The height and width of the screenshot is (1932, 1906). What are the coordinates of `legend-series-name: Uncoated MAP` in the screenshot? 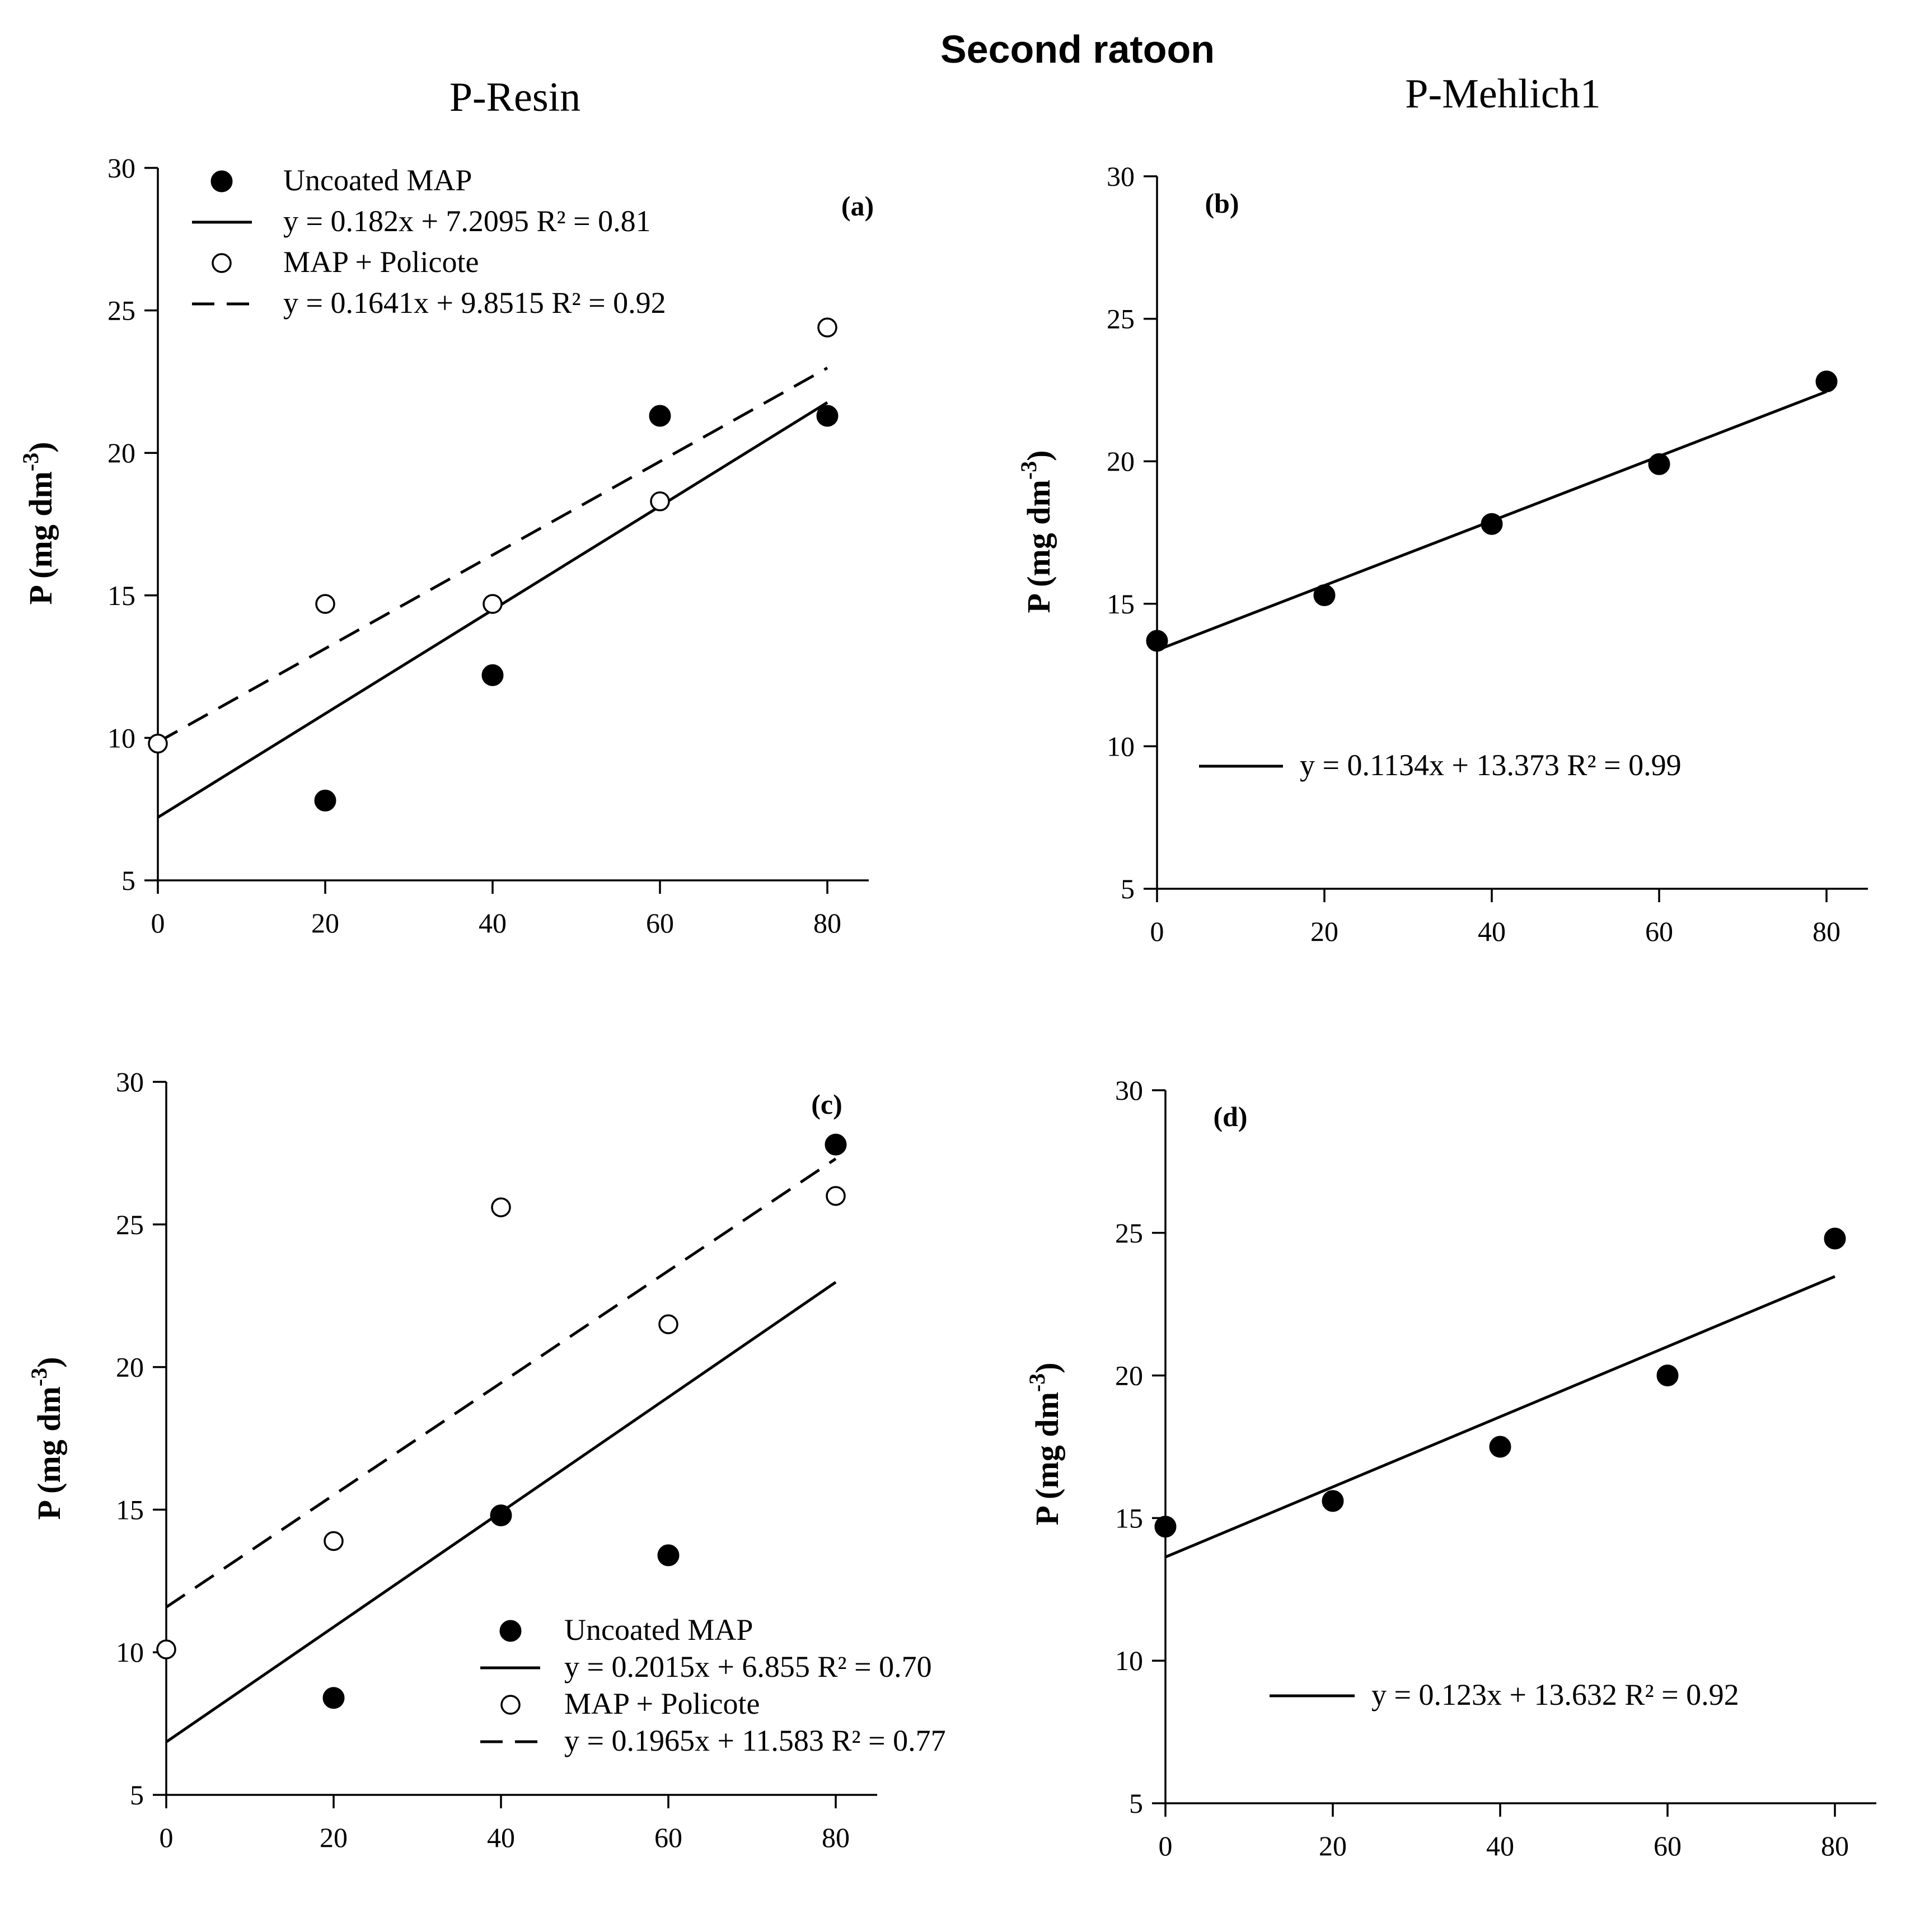 It's located at (377, 180).